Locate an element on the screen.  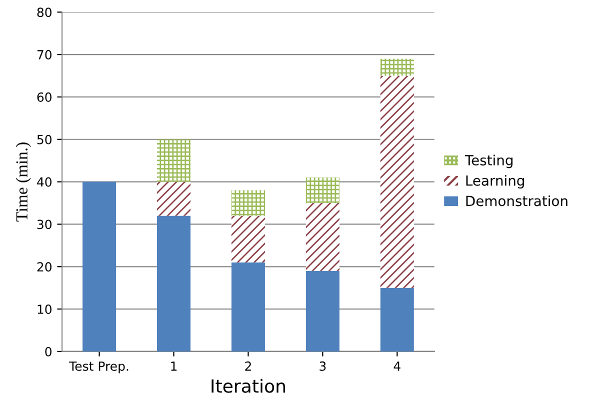
y-tick-label: 0 is located at coordinates (48, 351).